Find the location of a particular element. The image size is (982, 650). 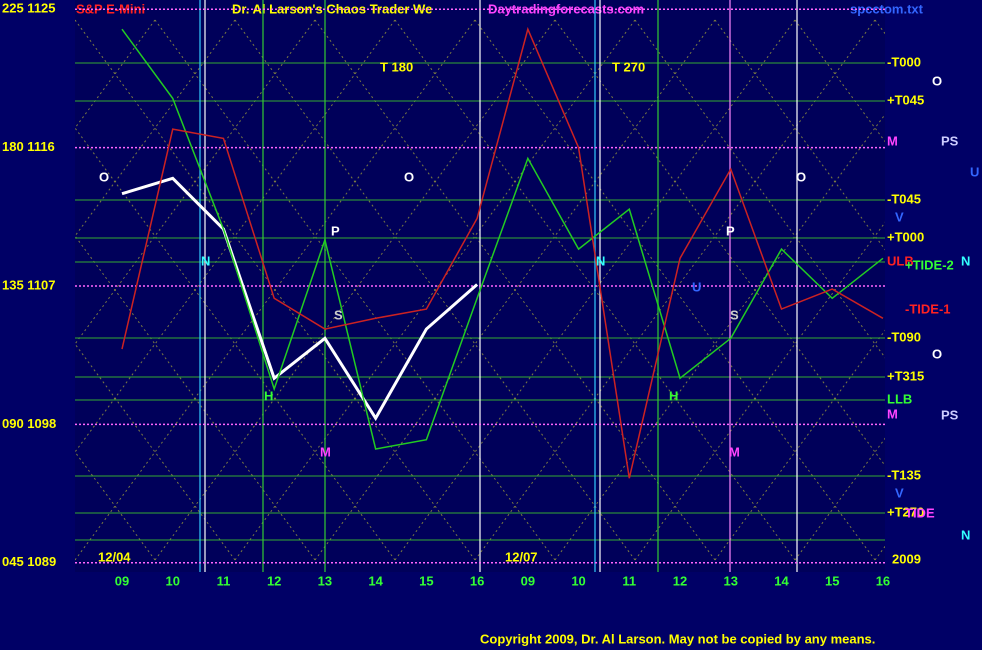

annotation: LLB is located at coordinates (899, 398).